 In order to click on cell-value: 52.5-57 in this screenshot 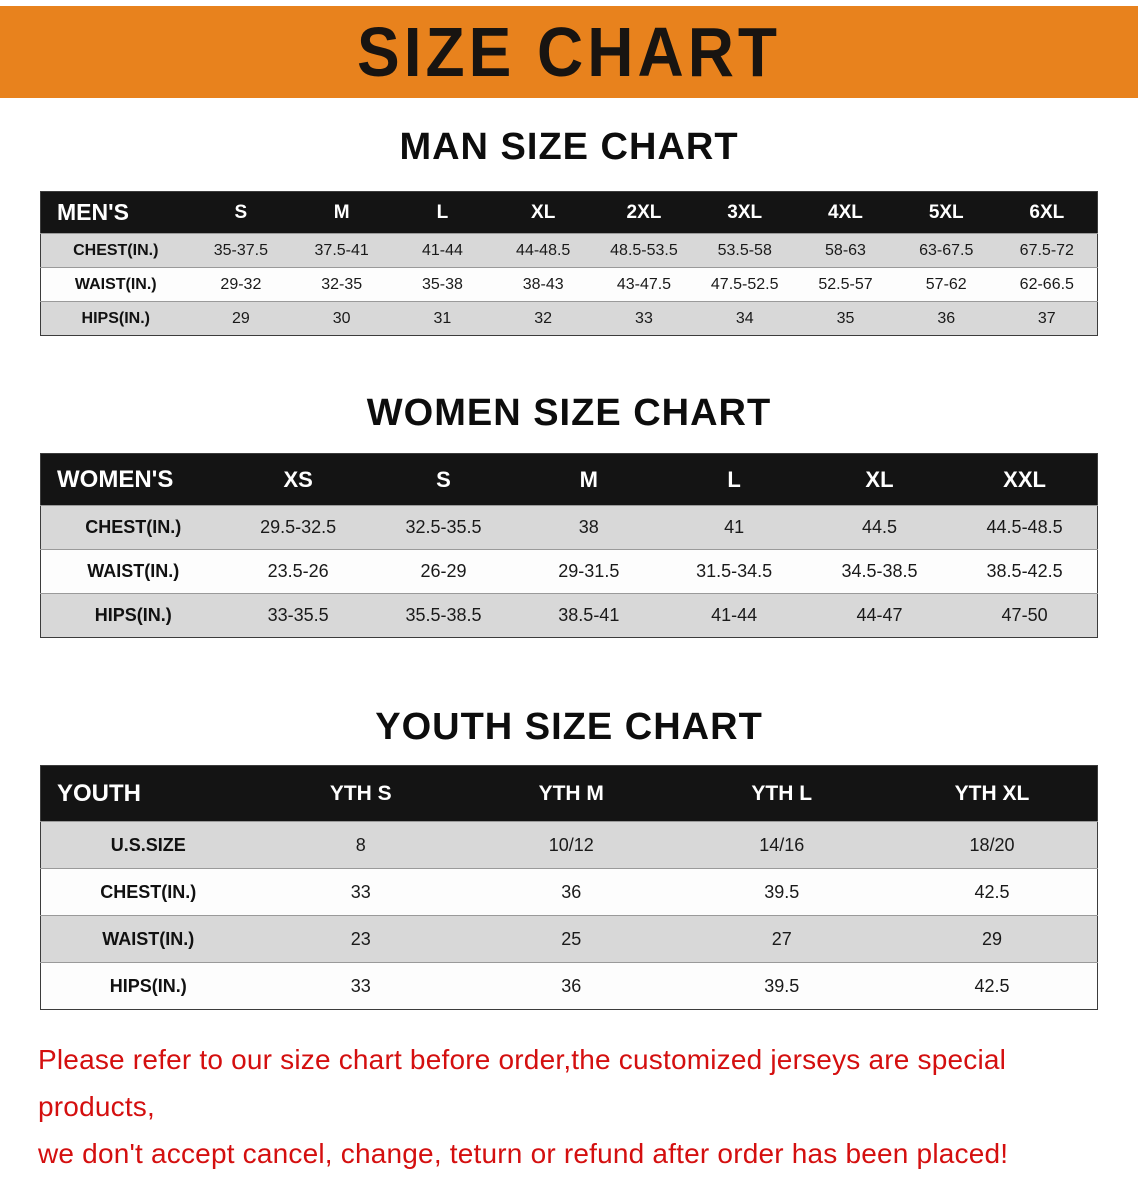, I will do `click(845, 284)`.